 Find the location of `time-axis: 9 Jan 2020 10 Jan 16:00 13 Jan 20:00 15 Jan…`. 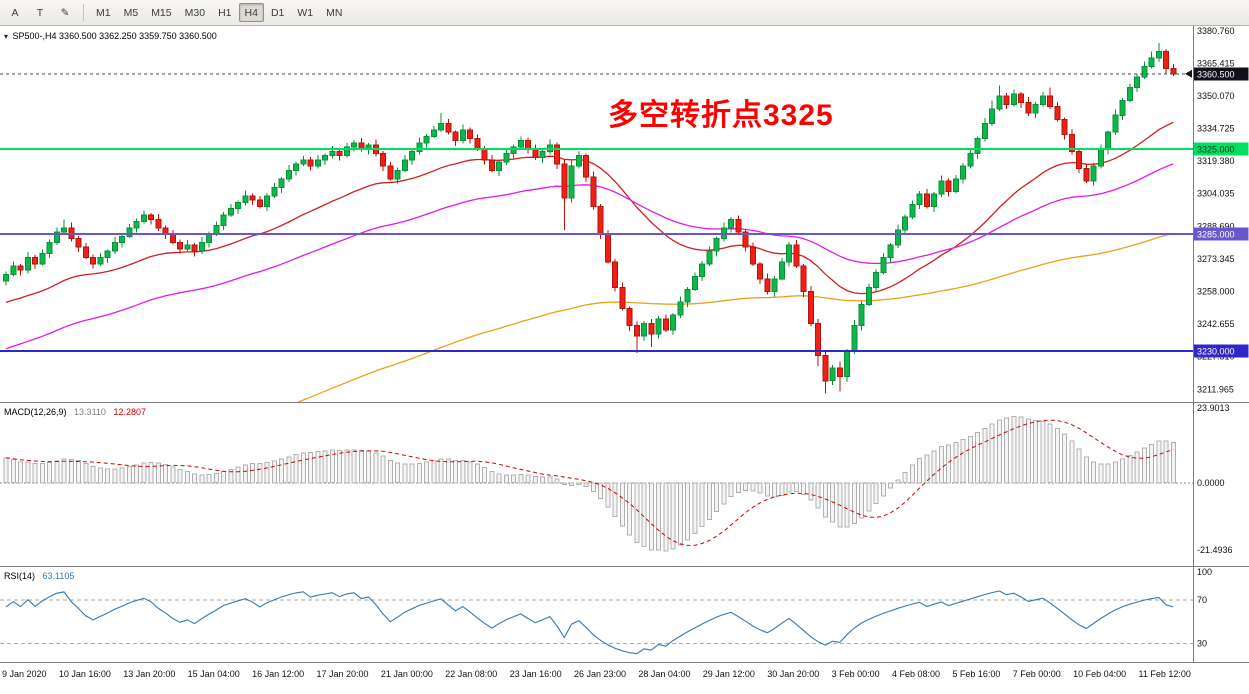

time-axis: 9 Jan 2020 10 Jan 16:00 13 Jan 20:00 15 Jan… is located at coordinates (596, 674).